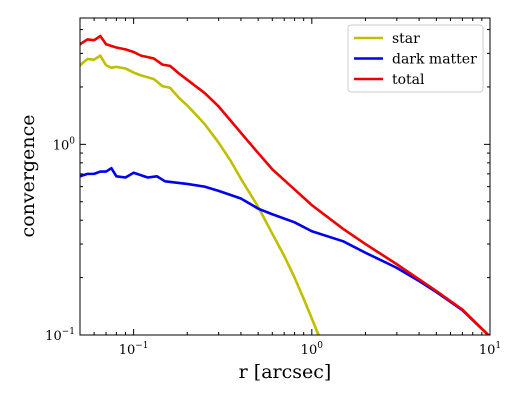  Describe the element at coordinates (64, 144) in the screenshot. I see `y-tick-label: 10⁰` at that location.